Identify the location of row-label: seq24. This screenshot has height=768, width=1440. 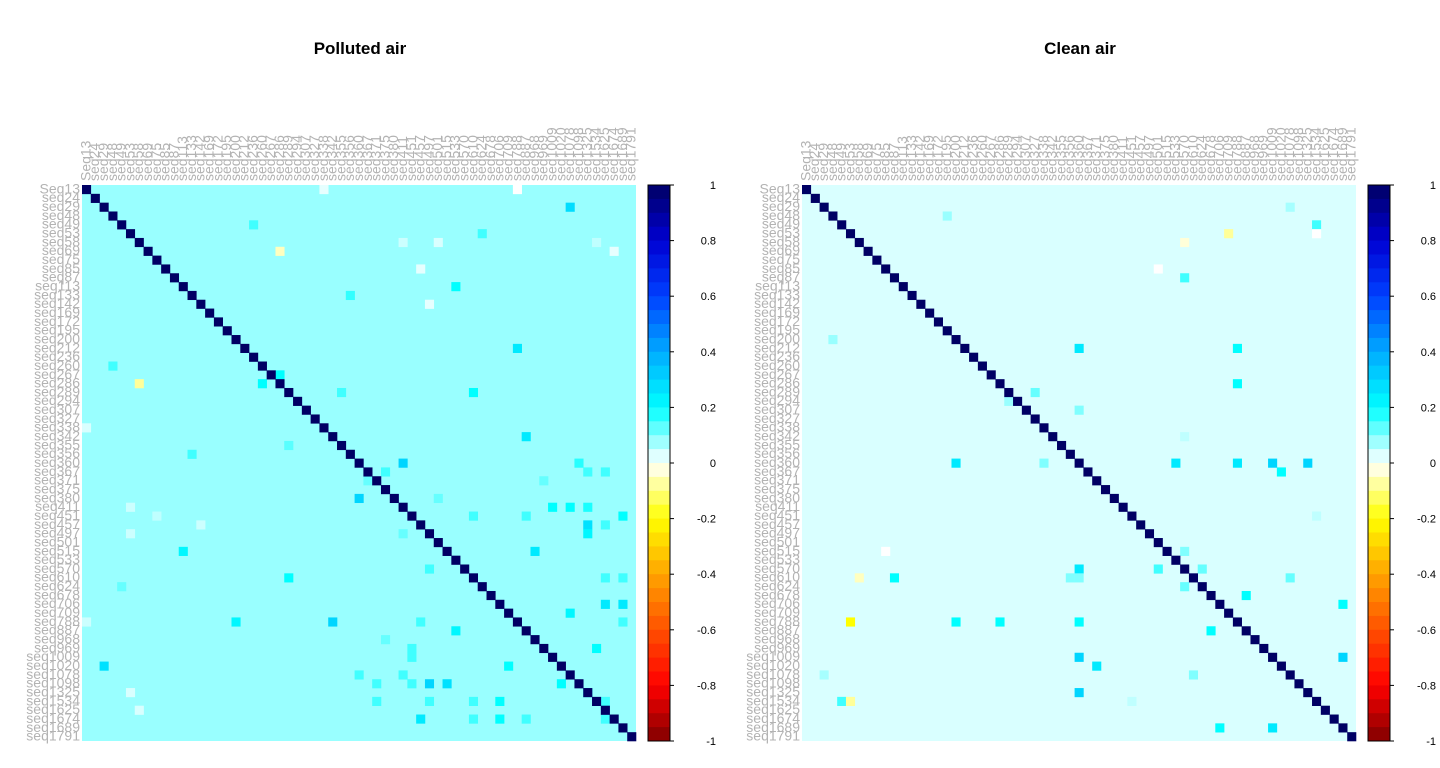
(781, 197).